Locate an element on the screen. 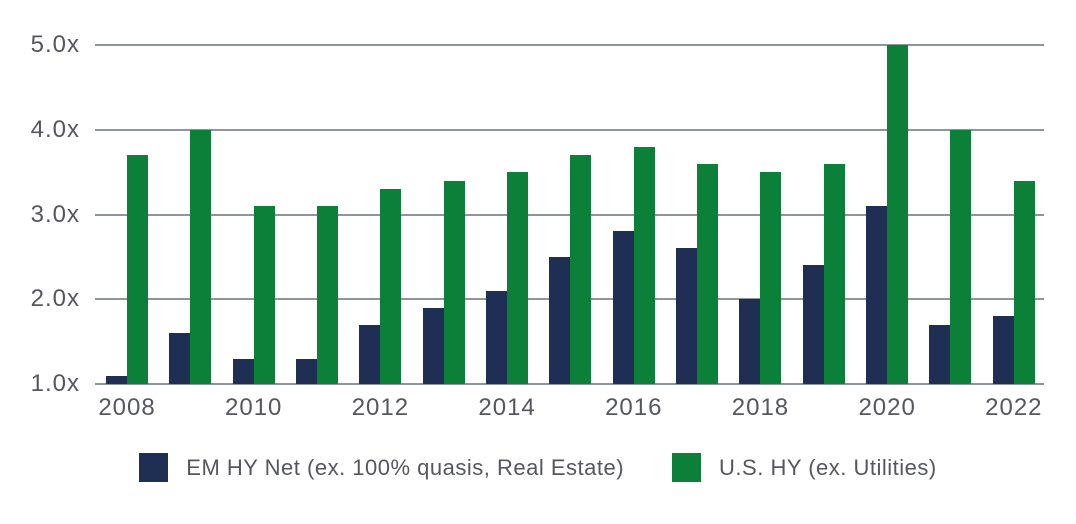  gridline-4.0x is located at coordinates (569, 129).